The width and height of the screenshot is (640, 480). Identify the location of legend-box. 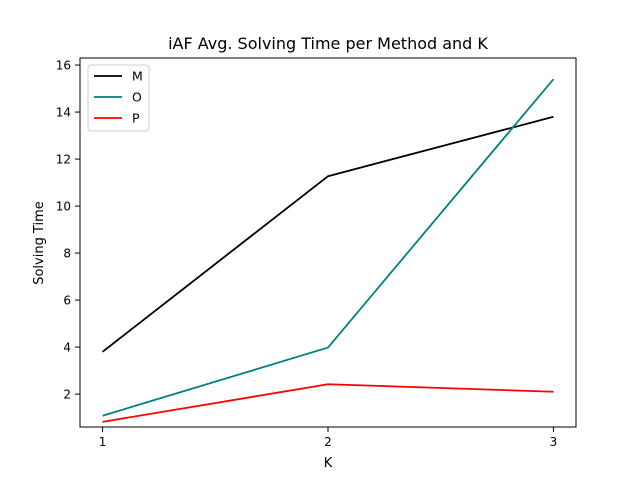
(118, 98).